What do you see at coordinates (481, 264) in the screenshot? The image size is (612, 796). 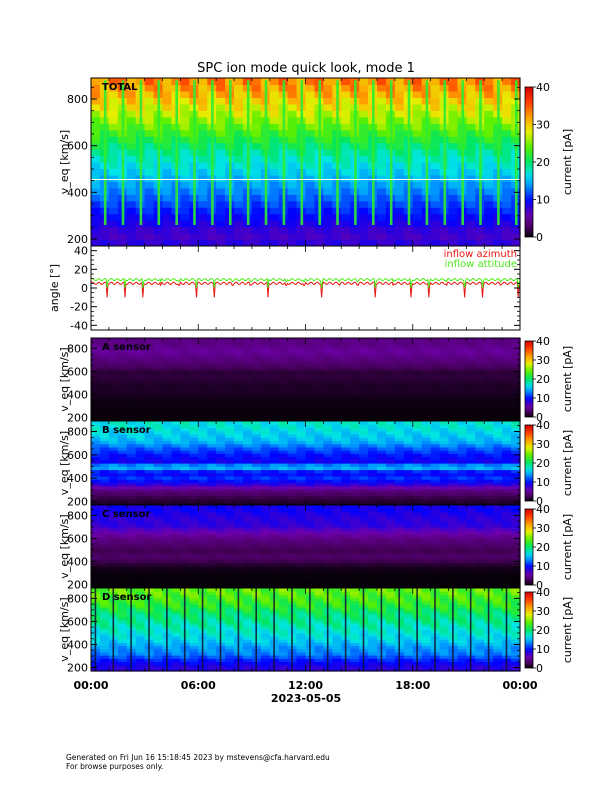 I see `legend-attitude: inflow attitude` at bounding box center [481, 264].